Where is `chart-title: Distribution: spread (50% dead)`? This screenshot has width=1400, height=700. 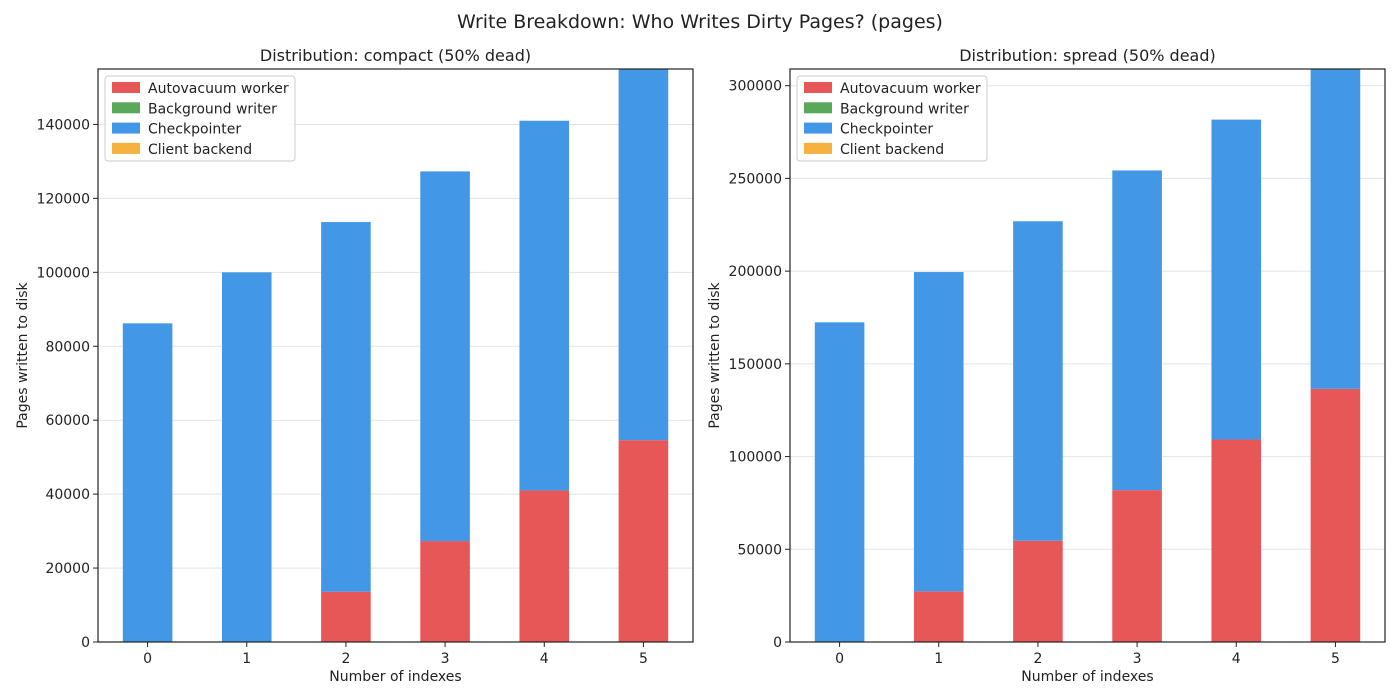 chart-title: Distribution: spread (50% dead) is located at coordinates (1087, 55).